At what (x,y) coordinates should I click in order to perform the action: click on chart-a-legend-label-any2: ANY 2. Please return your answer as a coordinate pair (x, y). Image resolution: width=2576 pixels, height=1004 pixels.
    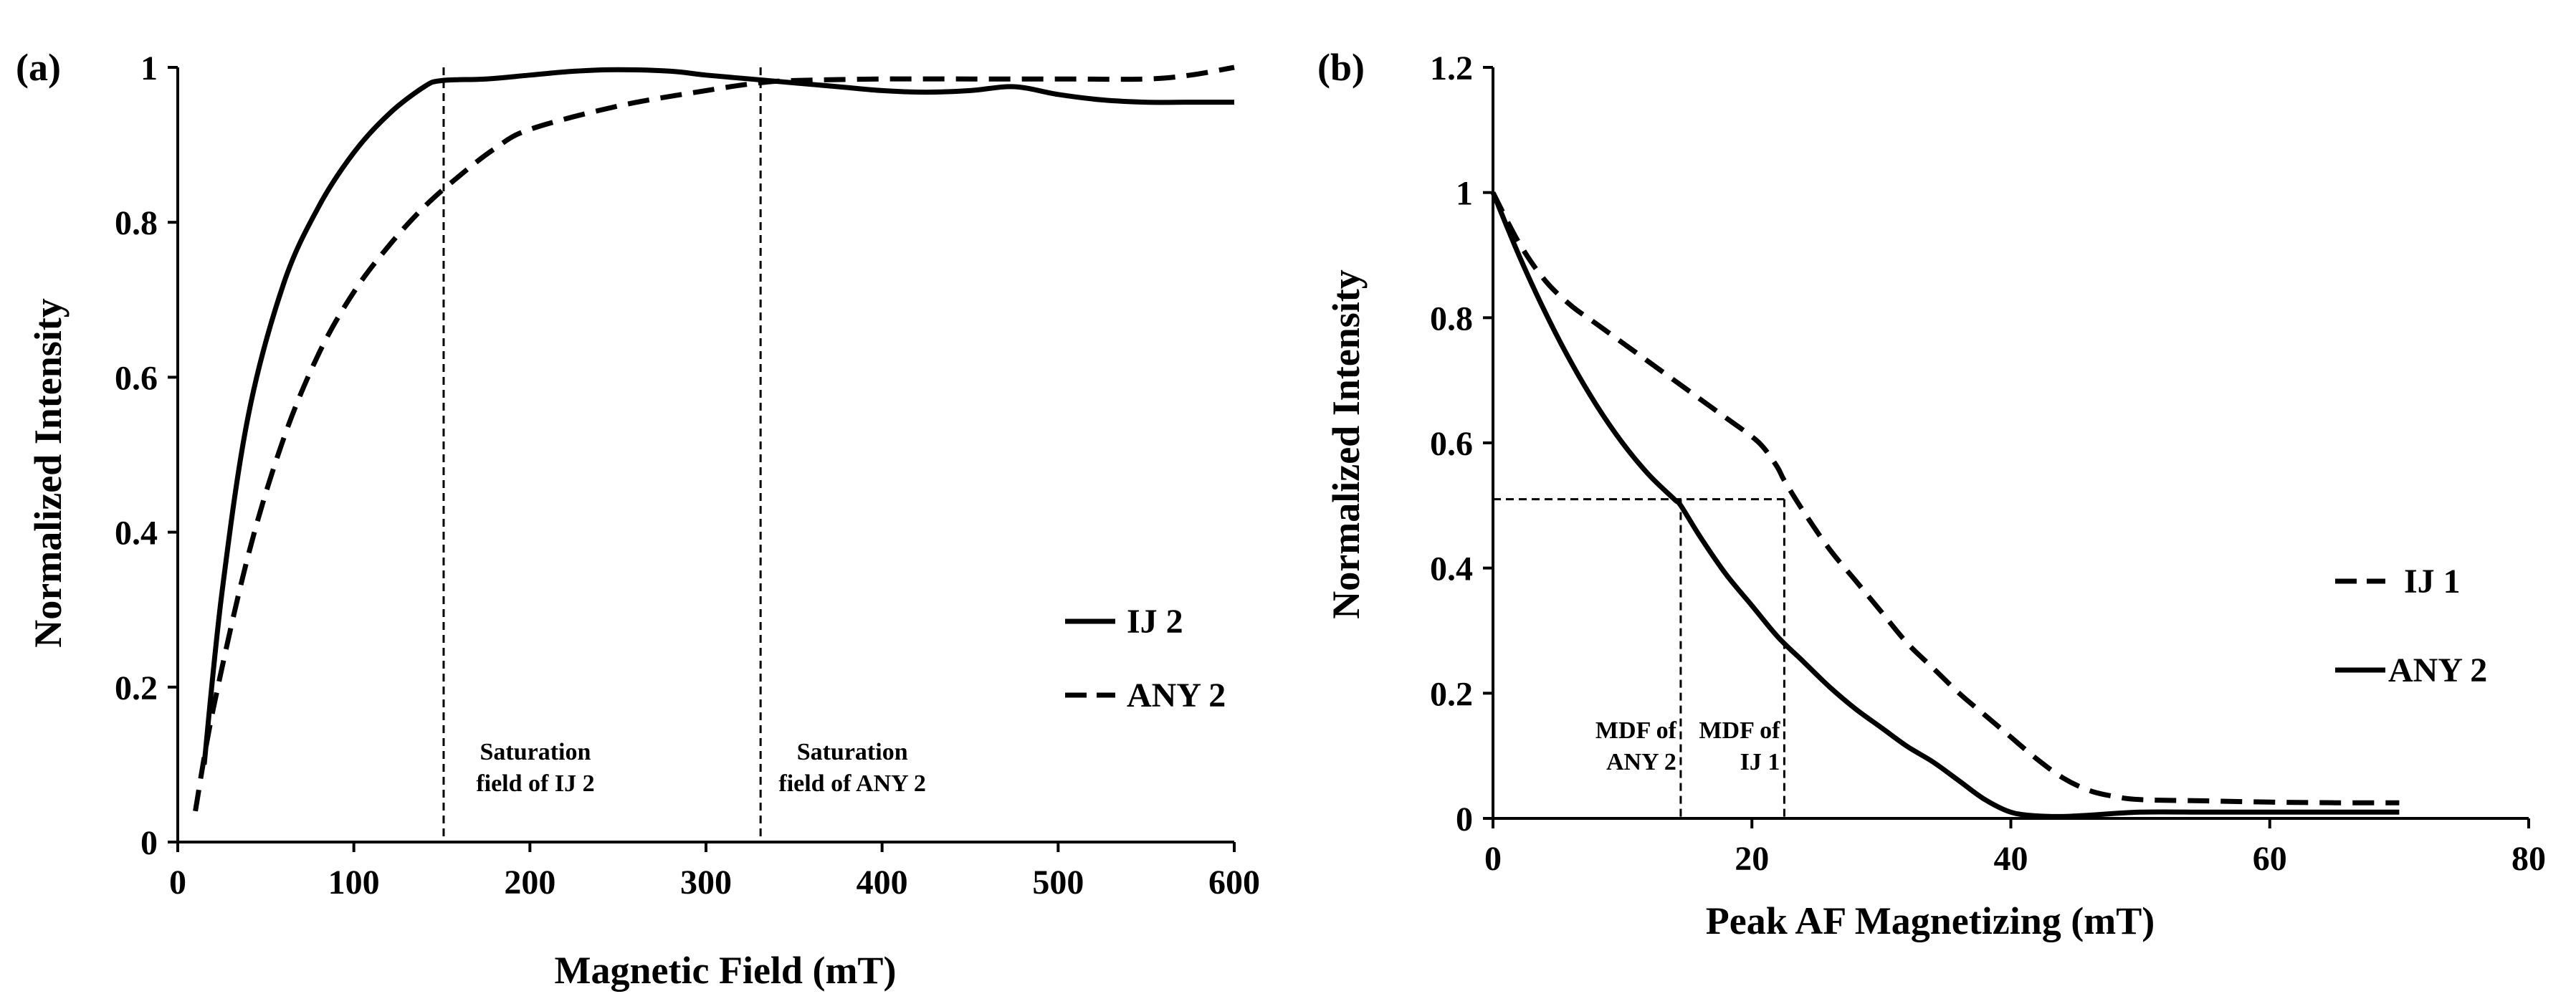
    Looking at the image, I should click on (1176, 695).